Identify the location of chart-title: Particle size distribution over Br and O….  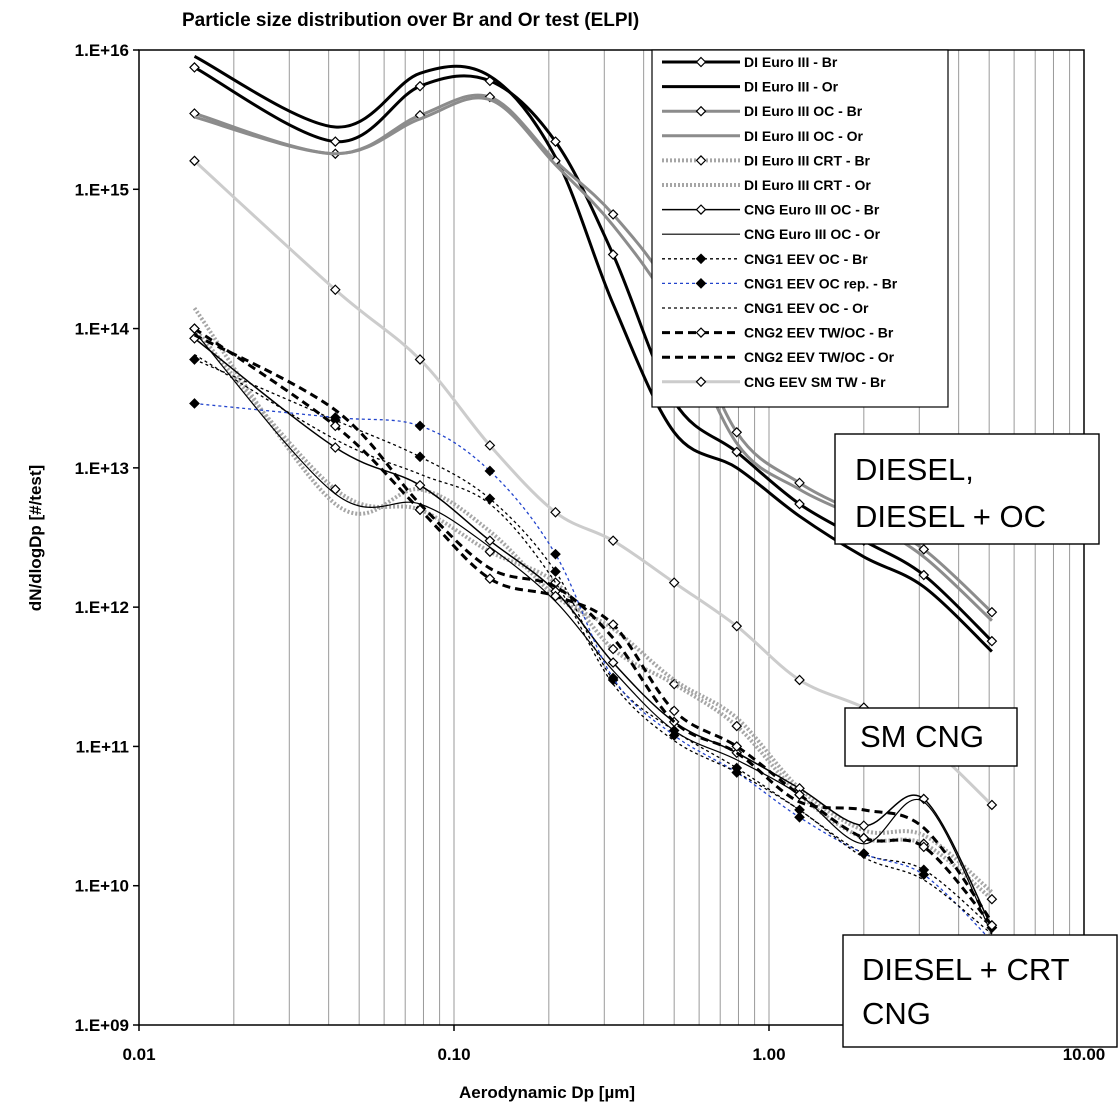
(410, 20).